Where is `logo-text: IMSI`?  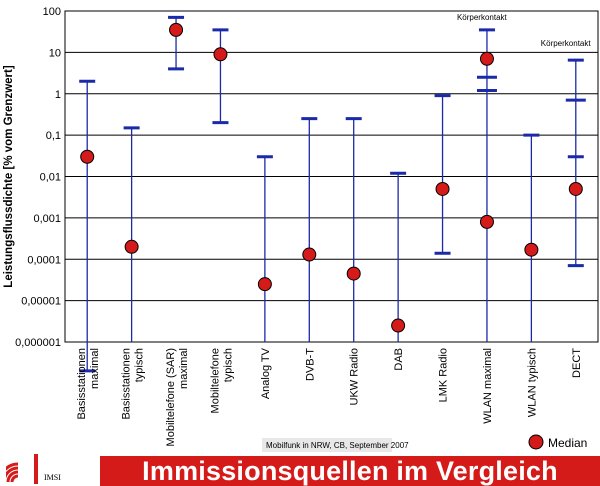
logo-text: IMSI is located at coordinates (52, 477).